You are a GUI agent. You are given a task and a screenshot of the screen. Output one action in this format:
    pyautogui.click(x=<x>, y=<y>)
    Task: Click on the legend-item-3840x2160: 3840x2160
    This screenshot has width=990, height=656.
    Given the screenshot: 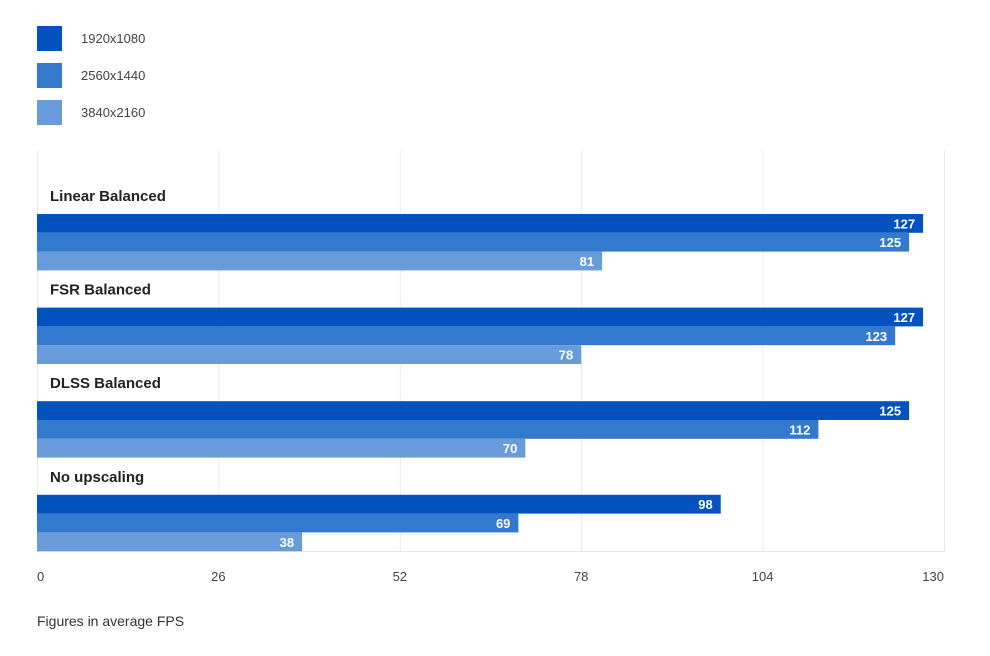 What is the action you would take?
    pyautogui.click(x=91, y=112)
    